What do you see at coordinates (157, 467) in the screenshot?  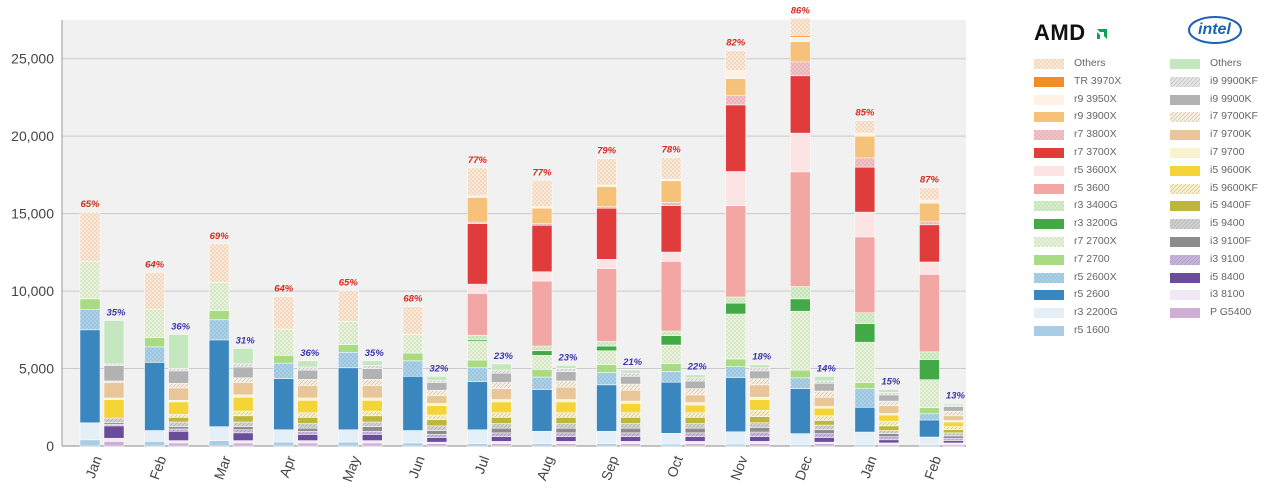 I see `x-tick-label: Feb` at bounding box center [157, 467].